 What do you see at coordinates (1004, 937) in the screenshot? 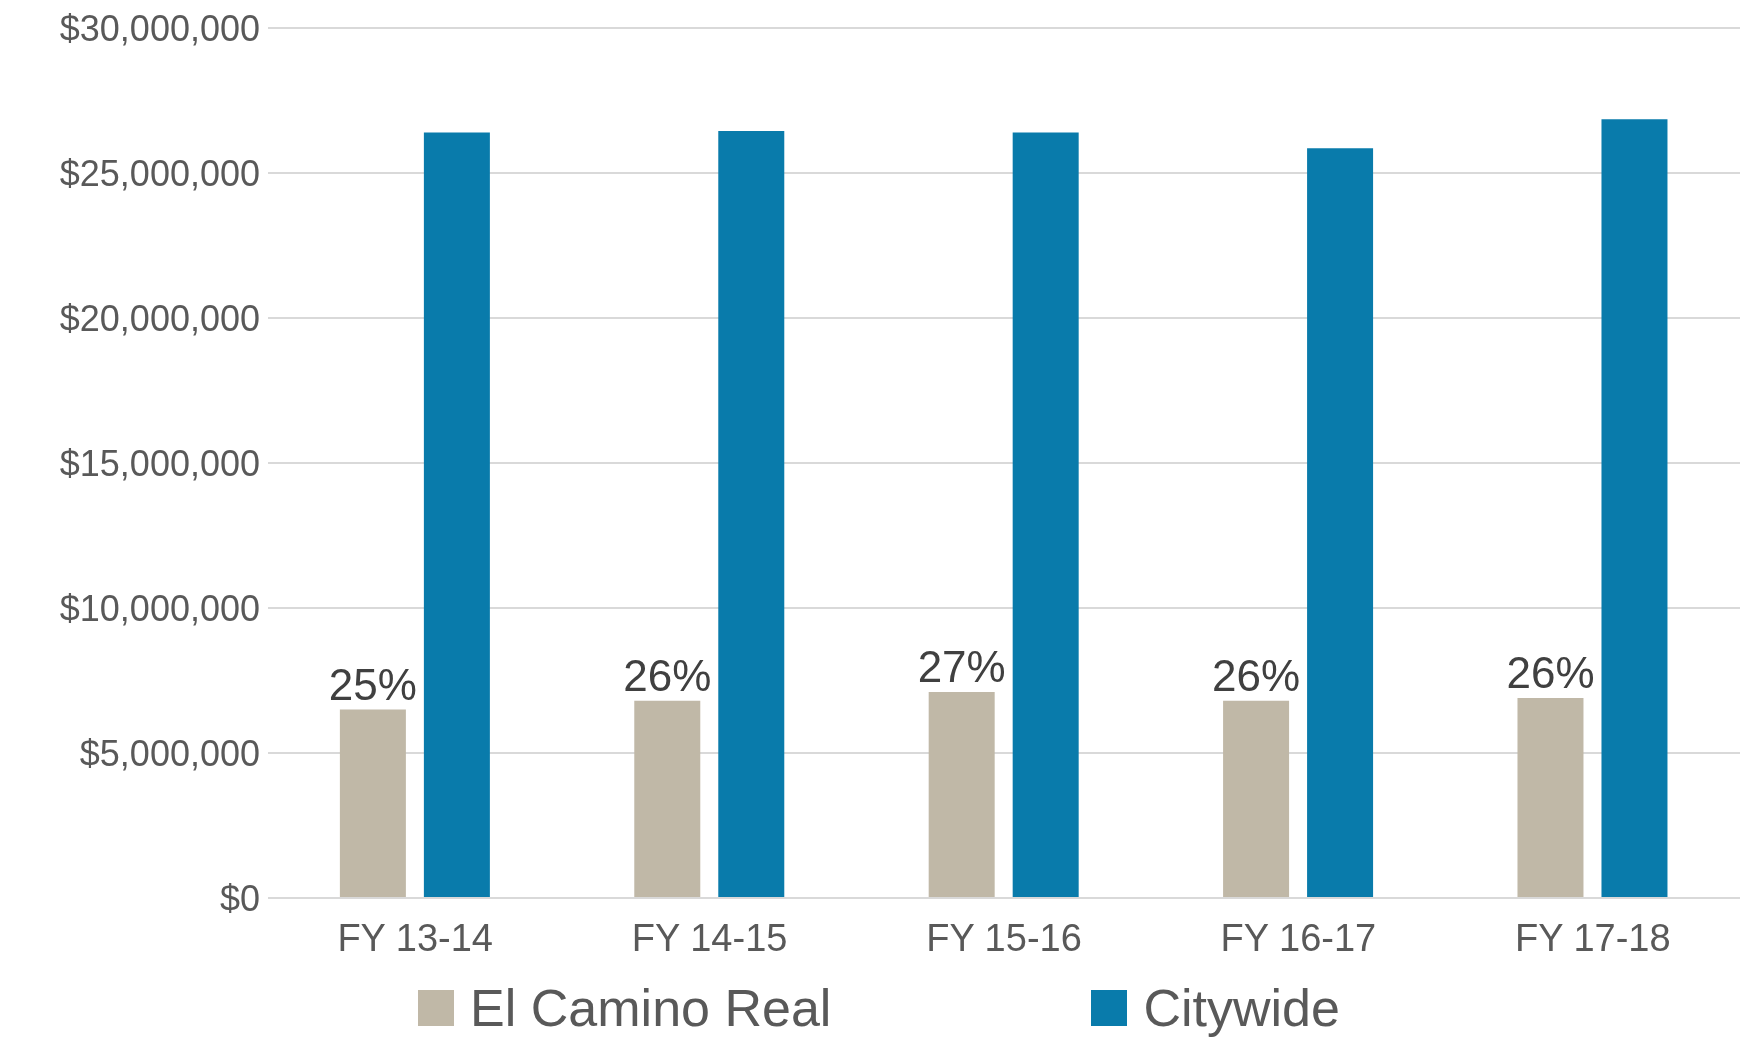
I see `x-tick-label: FY 15-16` at bounding box center [1004, 937].